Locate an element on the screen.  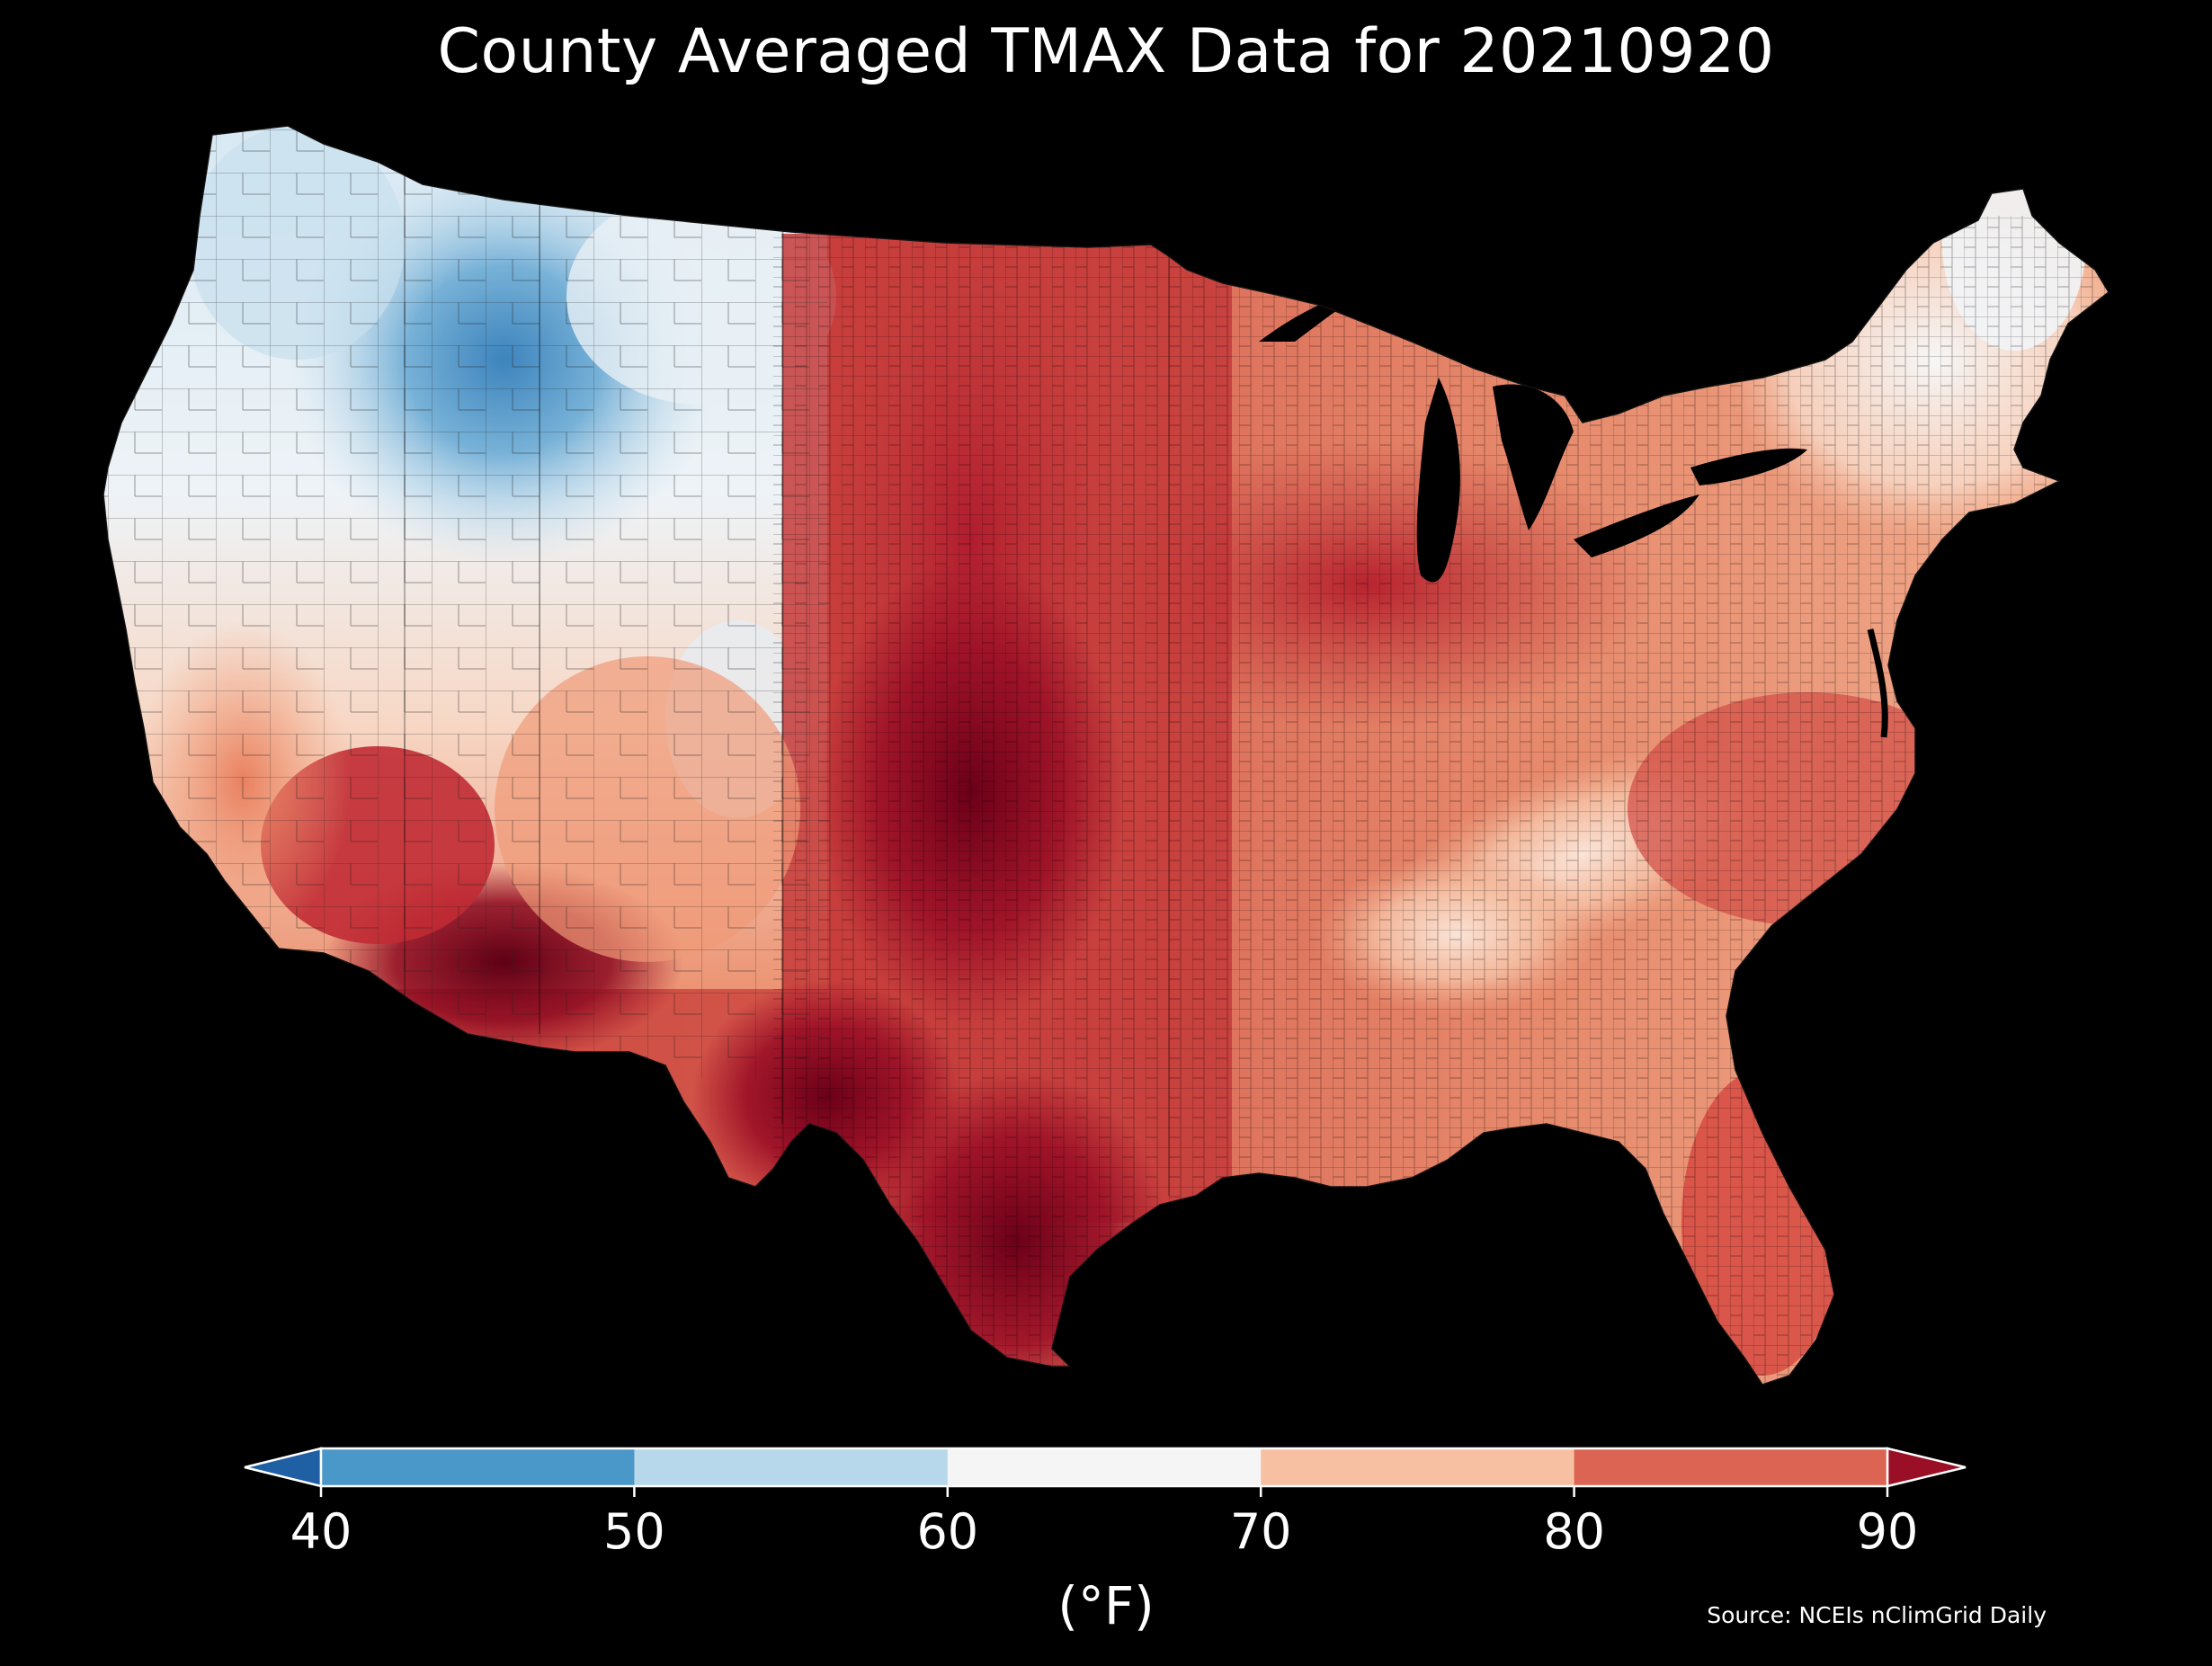
colorbar-extend-low is located at coordinates (283, 1468).